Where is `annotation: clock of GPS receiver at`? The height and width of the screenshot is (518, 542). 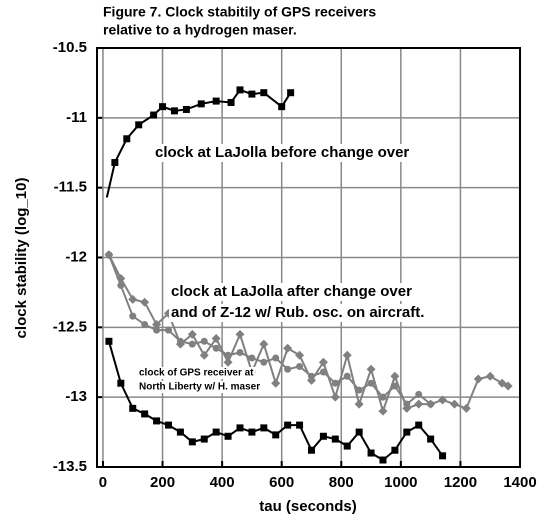 annotation: clock of GPS receiver at is located at coordinates (196, 373).